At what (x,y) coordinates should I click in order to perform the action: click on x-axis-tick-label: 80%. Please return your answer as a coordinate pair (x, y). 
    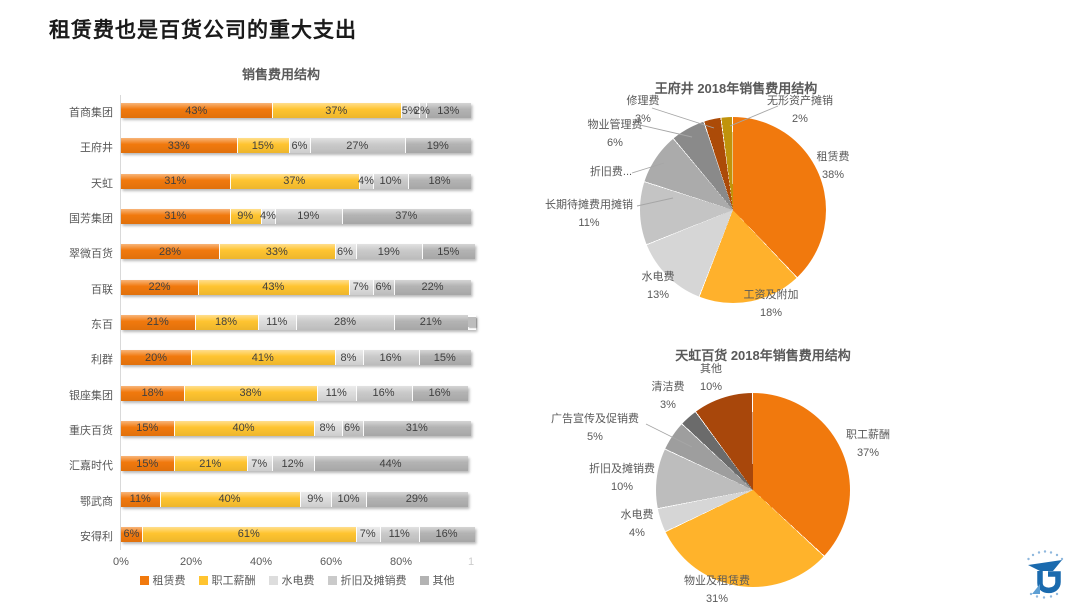
    Looking at the image, I should click on (401, 562).